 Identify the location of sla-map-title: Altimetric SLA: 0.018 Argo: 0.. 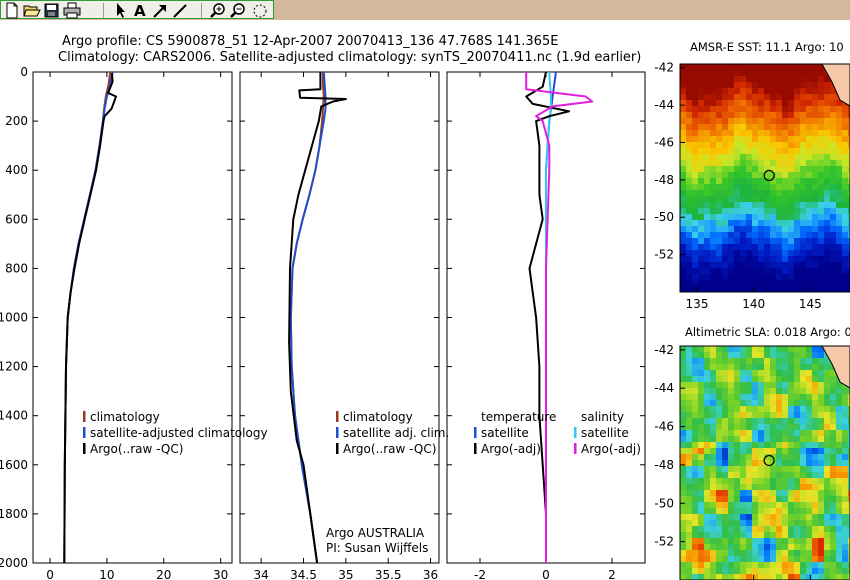
(767, 332).